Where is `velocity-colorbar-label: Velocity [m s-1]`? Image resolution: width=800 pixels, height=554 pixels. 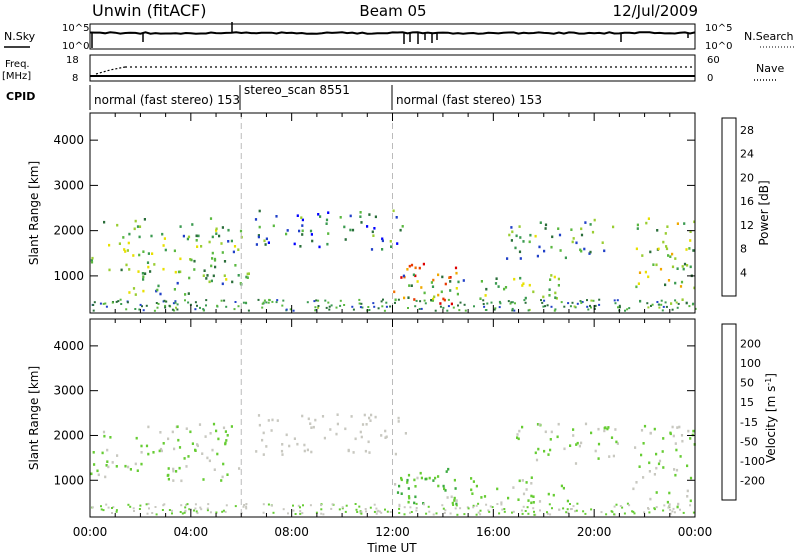 velocity-colorbar-label: Velocity [m s-1] is located at coordinates (771, 418).